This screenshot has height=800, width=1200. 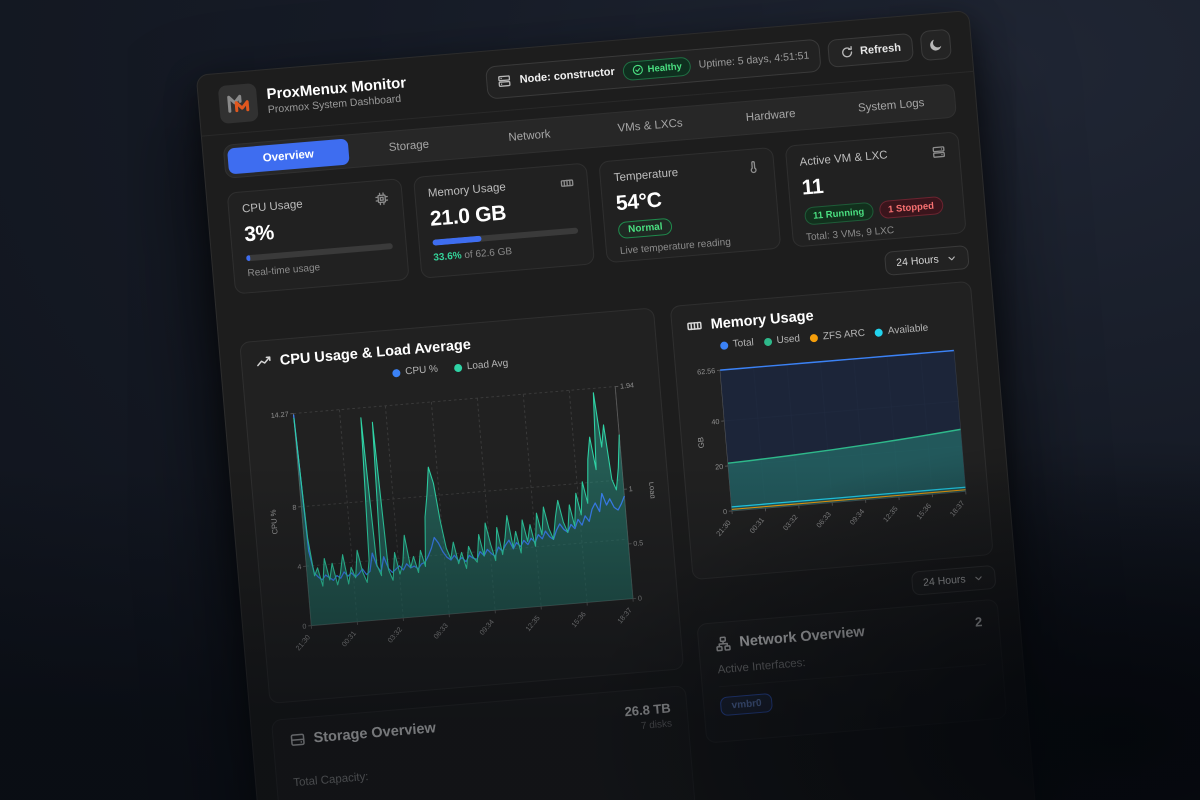 What do you see at coordinates (630, 489) in the screenshot?
I see `svg-text: 1` at bounding box center [630, 489].